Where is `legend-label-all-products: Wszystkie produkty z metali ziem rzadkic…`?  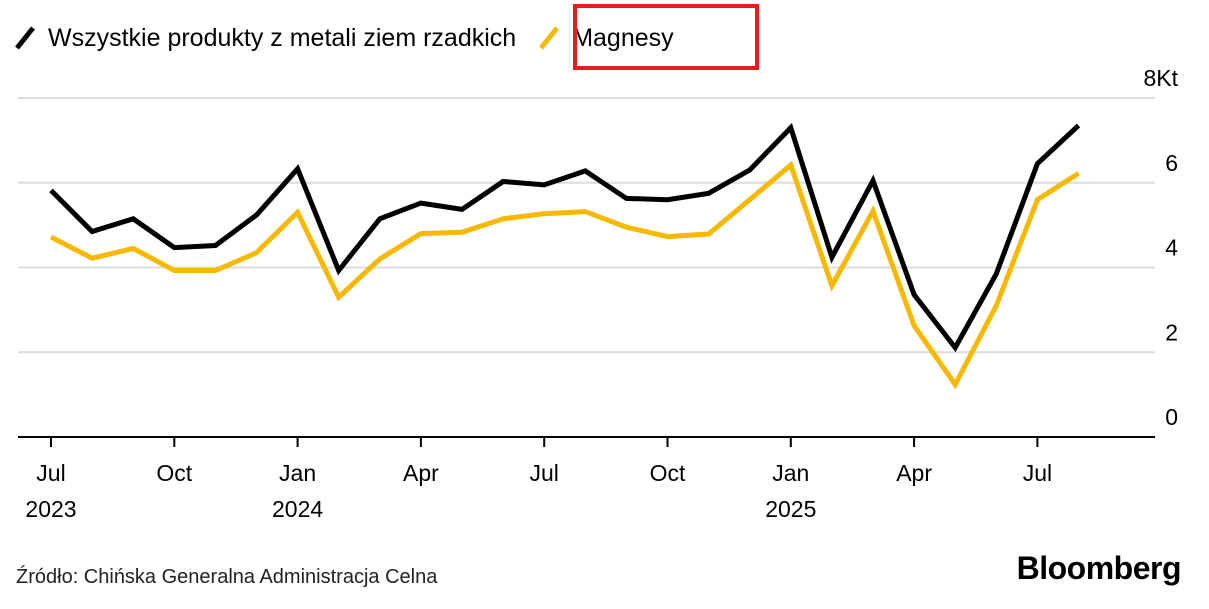 legend-label-all-products: Wszystkie produkty z metali ziem rzadkic… is located at coordinates (282, 37).